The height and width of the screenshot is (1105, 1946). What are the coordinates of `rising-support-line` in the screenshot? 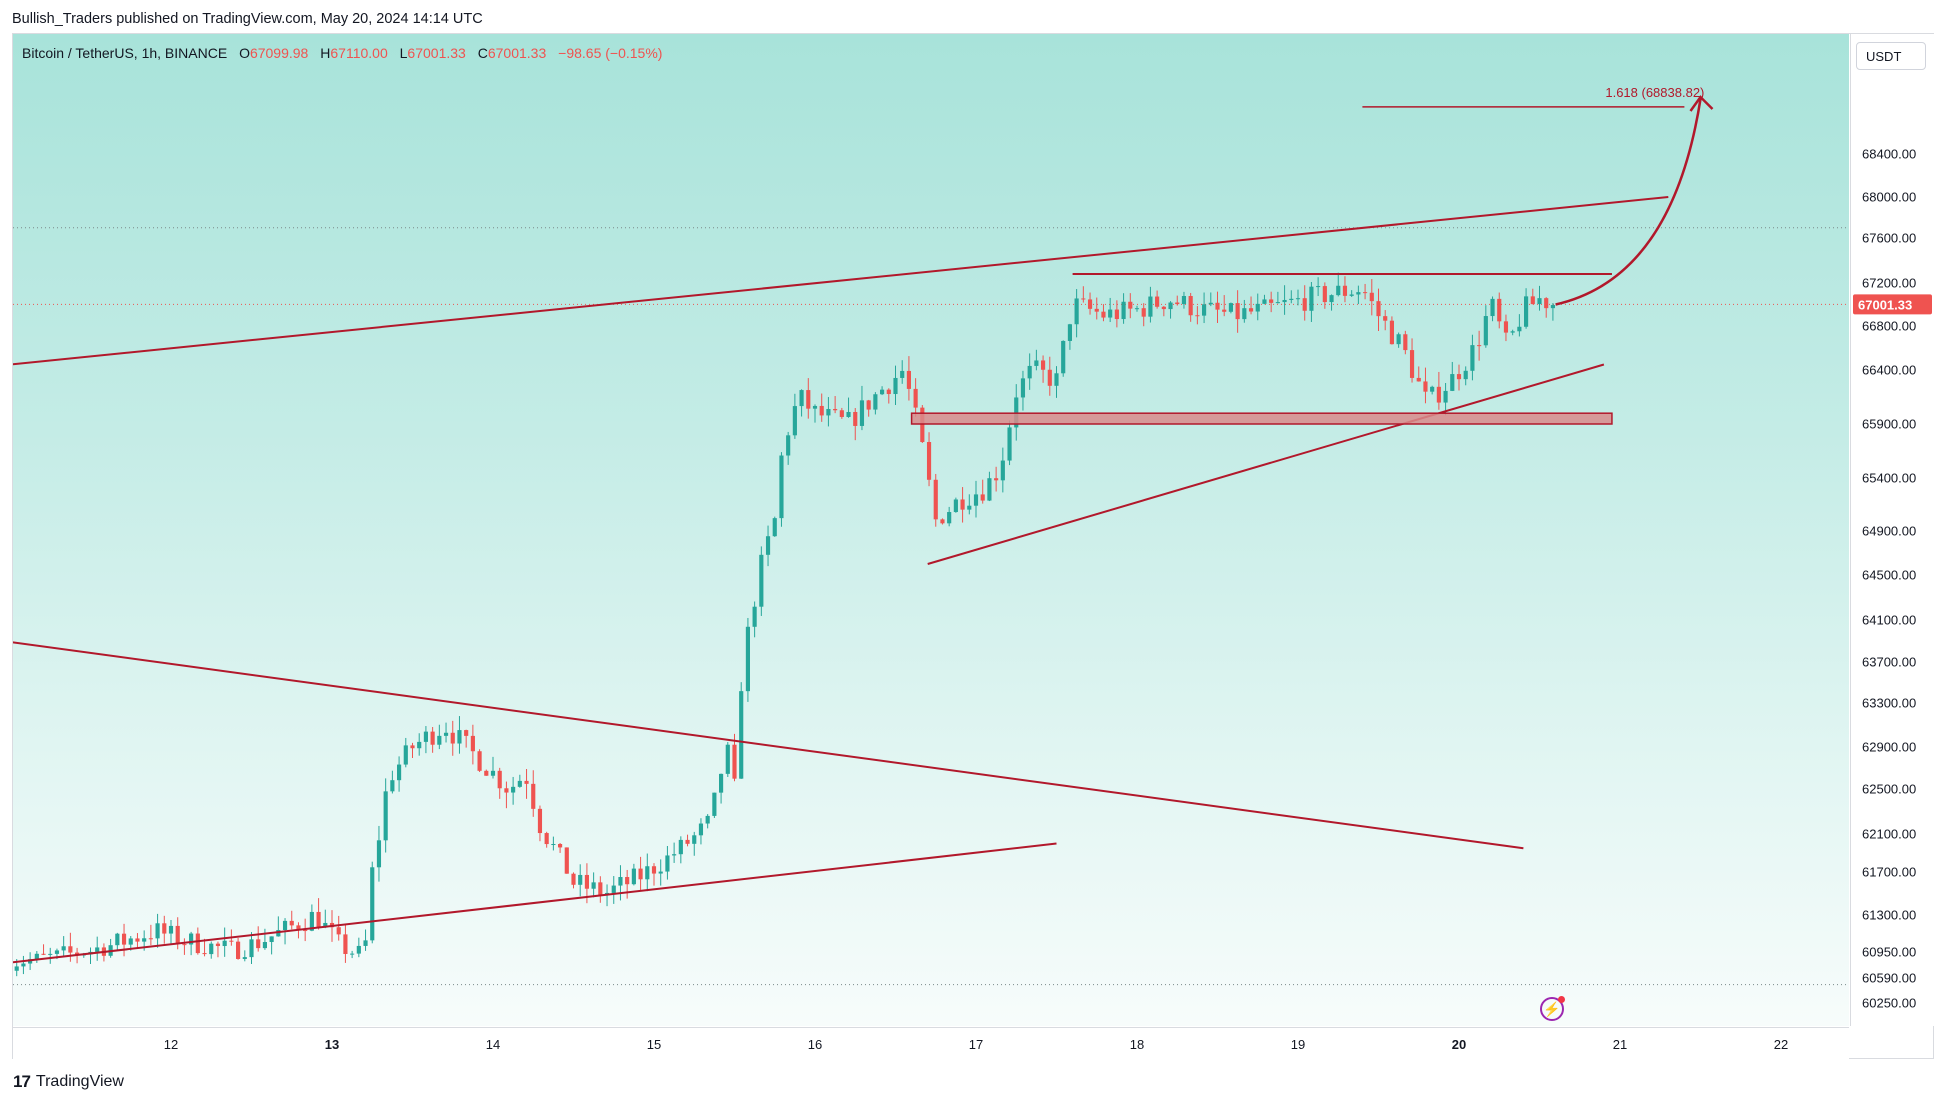 It's located at (1266, 464).